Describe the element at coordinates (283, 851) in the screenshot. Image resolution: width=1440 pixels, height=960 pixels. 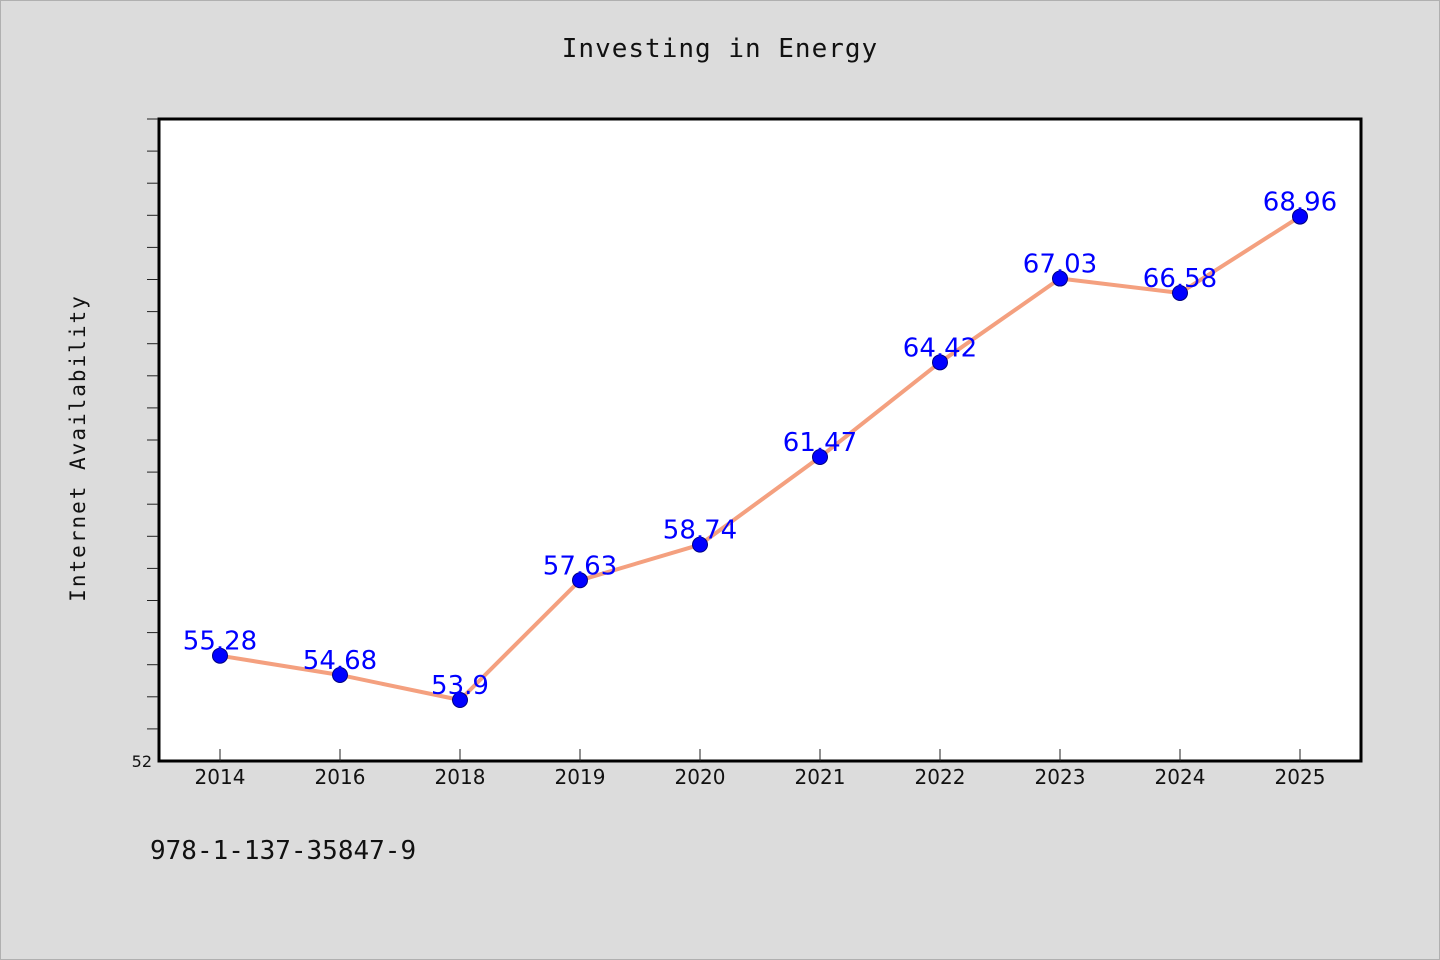
I see `footer-id-text: 978-1-137-35847-9` at that location.